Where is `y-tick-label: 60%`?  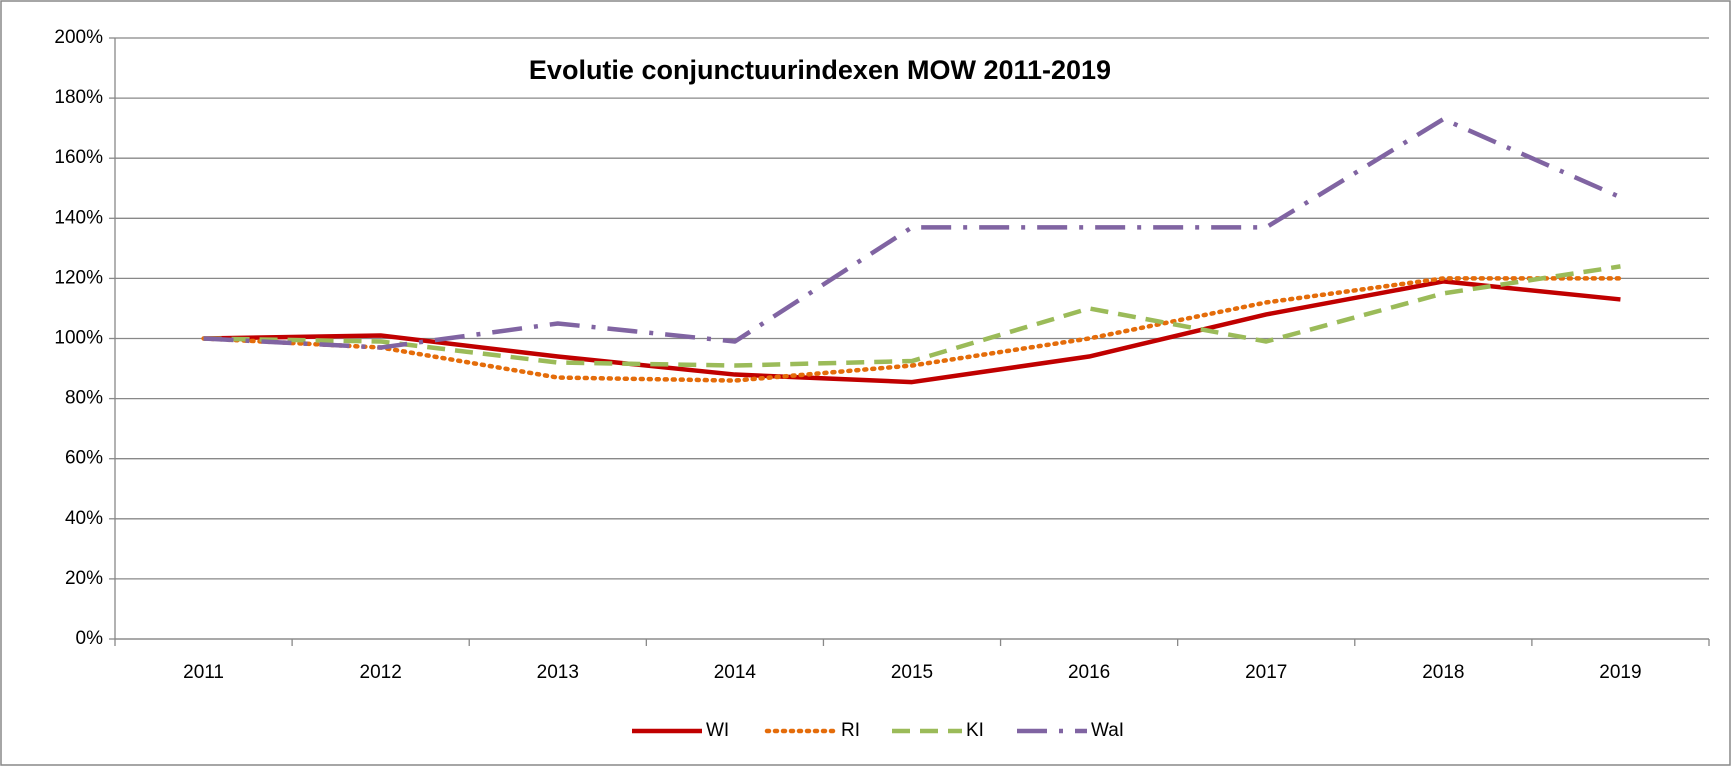 y-tick-label: 60% is located at coordinates (84, 458).